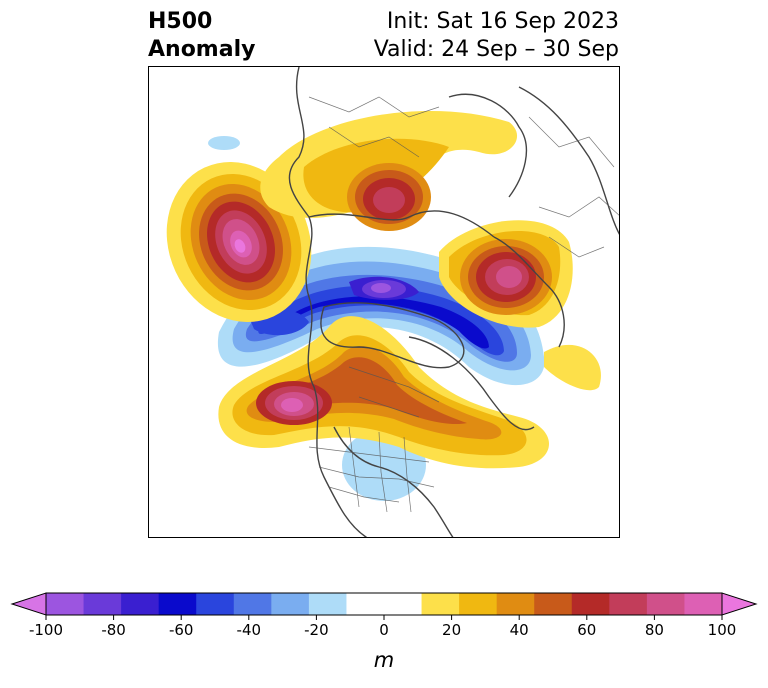 The width and height of the screenshot is (768, 688). Describe the element at coordinates (249, 630) in the screenshot. I see `colorbar-tick-label: -40` at that location.